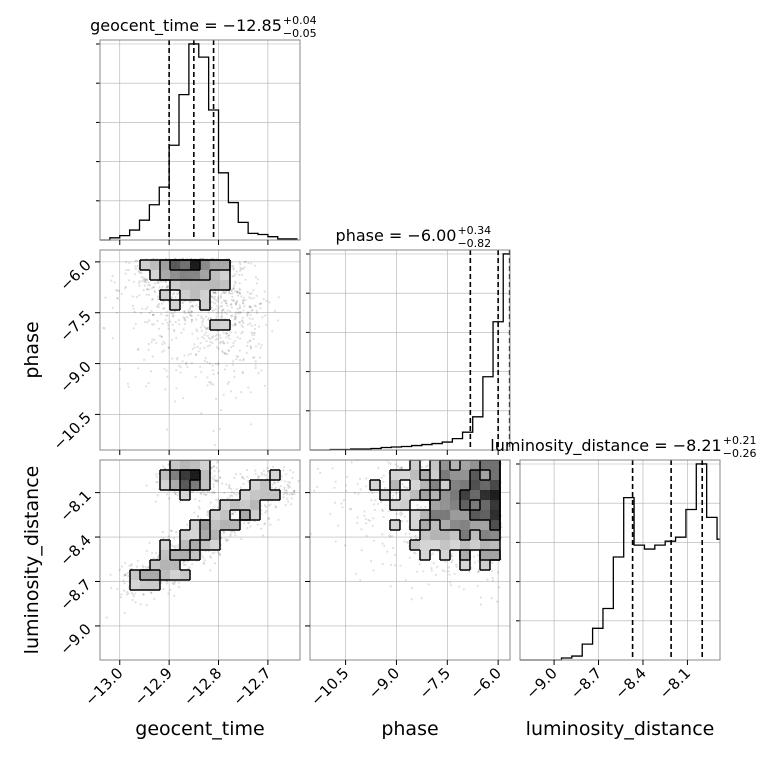  I want to click on scatter-panel-phase-vs-luminosity_distance, so click(410, 539).